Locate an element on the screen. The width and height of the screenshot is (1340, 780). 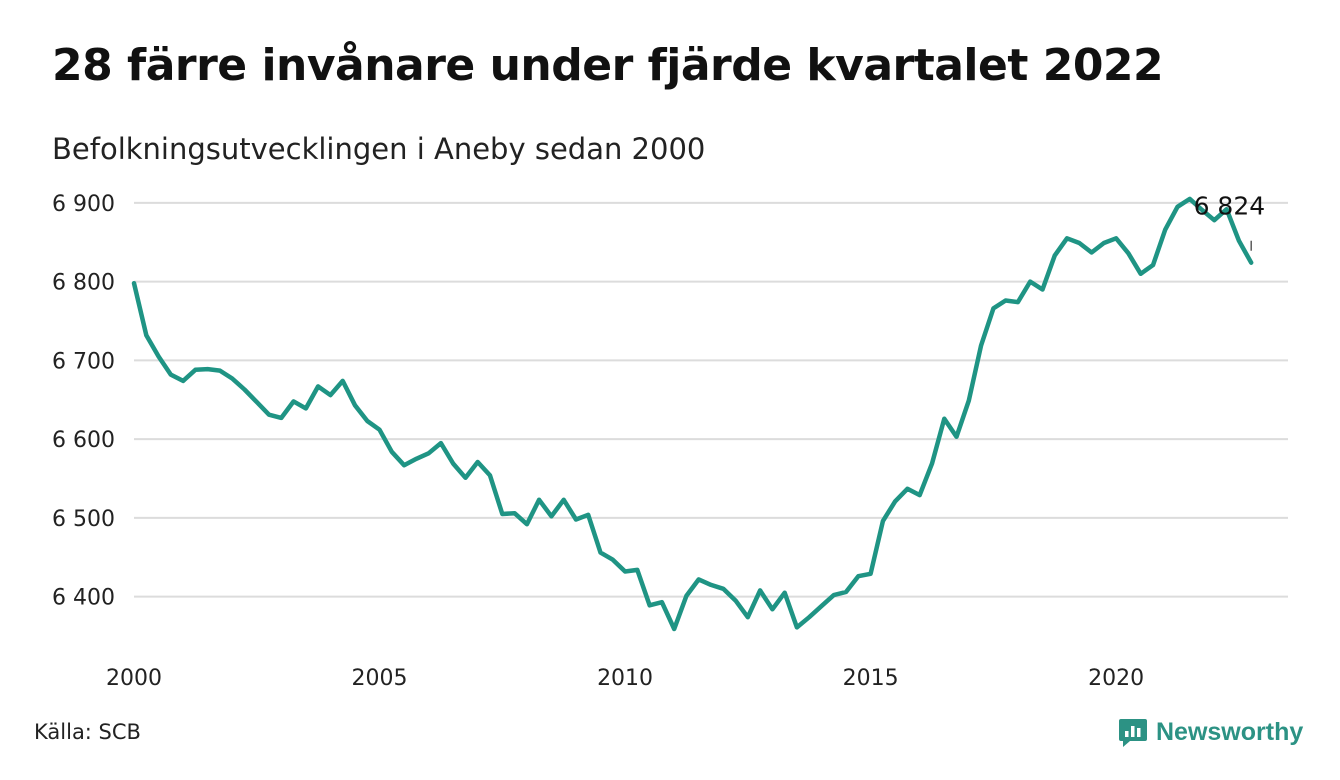
x-tick-label: 2015 is located at coordinates (871, 678).